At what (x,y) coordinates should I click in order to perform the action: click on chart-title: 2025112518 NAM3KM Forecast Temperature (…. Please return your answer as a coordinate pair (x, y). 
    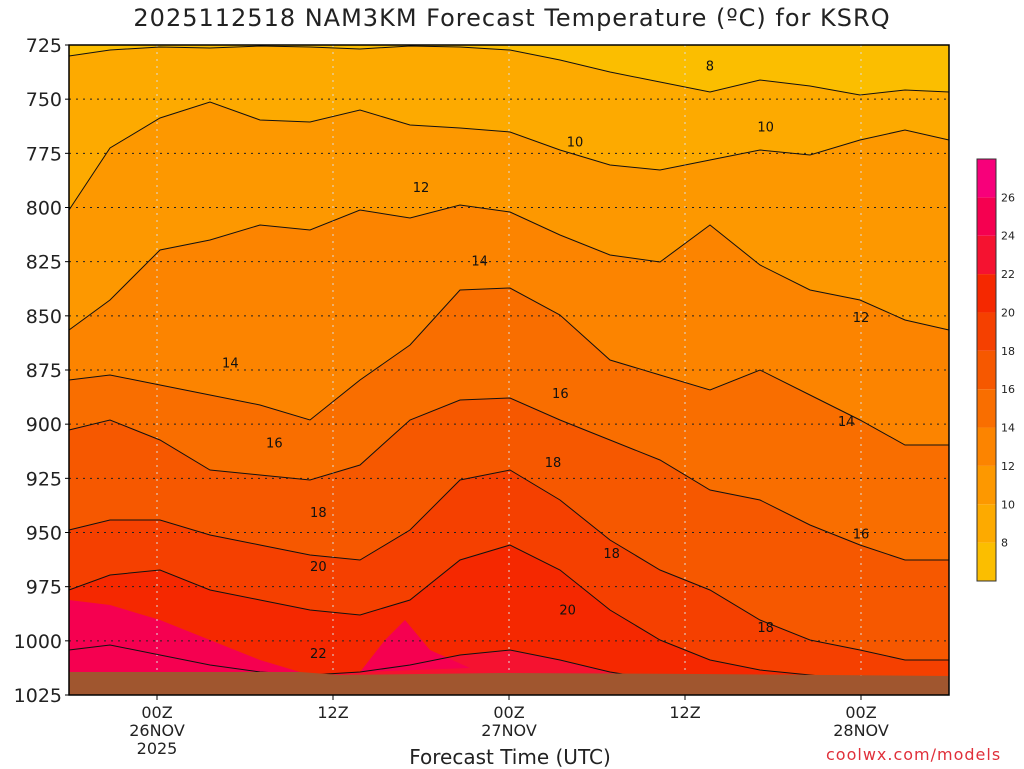
    Looking at the image, I should click on (512, 18).